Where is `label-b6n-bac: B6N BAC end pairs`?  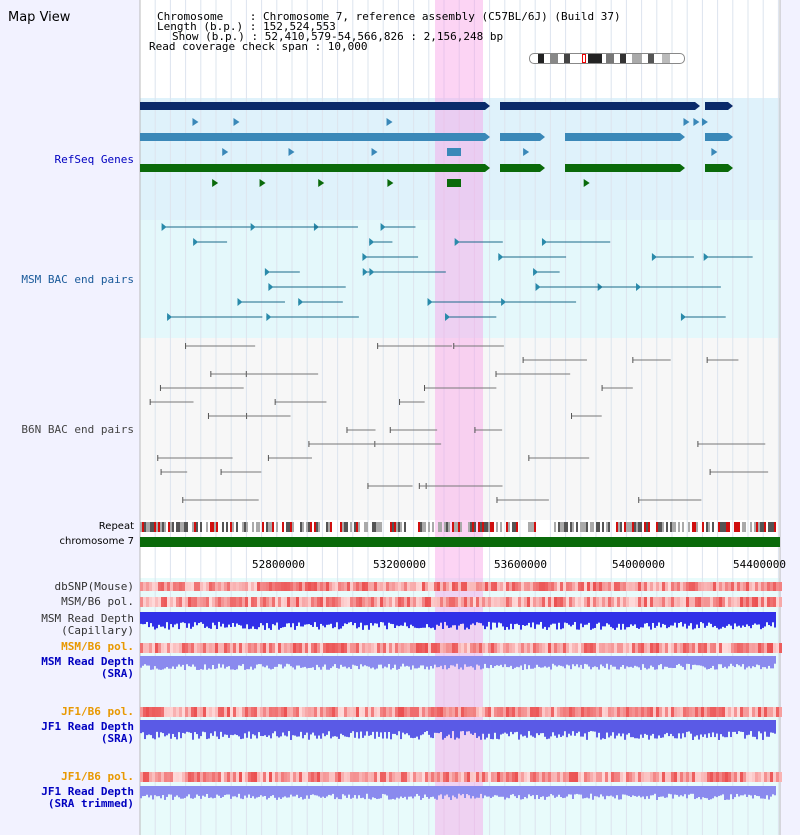
label-b6n-bac: B6N BAC end pairs is located at coordinates (77, 429).